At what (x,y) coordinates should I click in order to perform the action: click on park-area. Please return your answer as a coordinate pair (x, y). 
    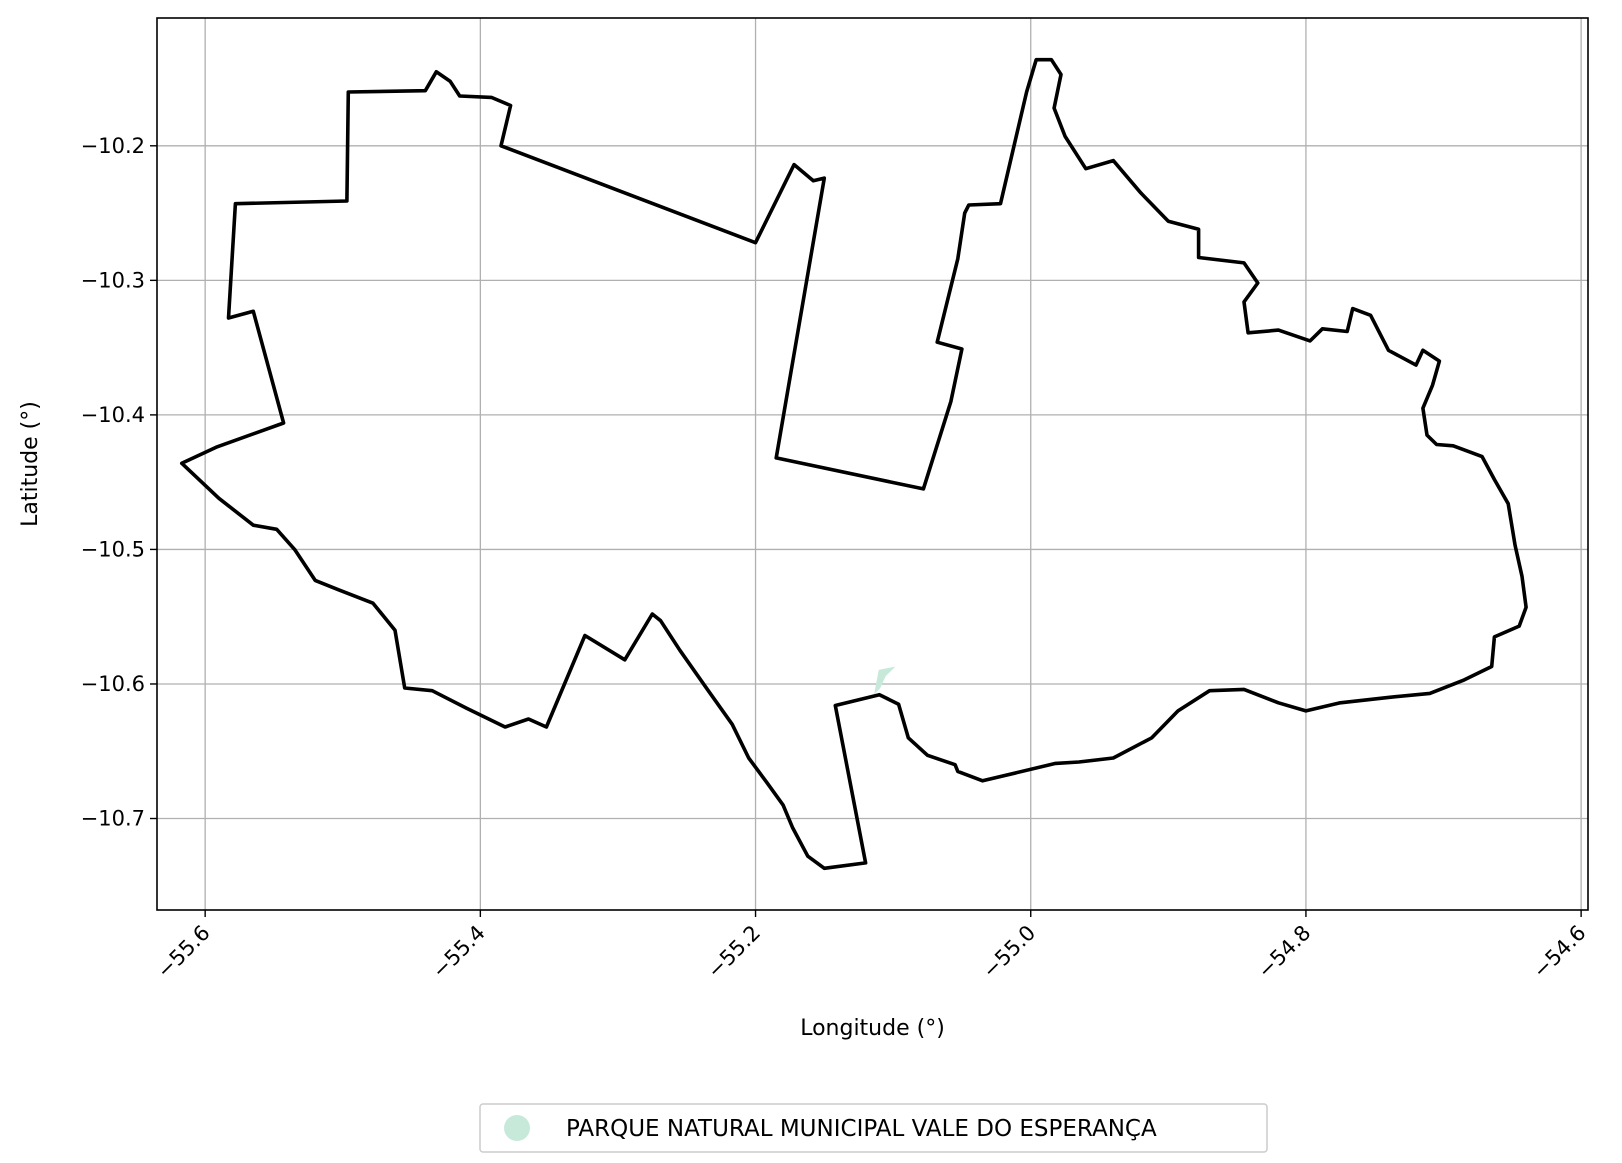
    Looking at the image, I should click on (885, 680).